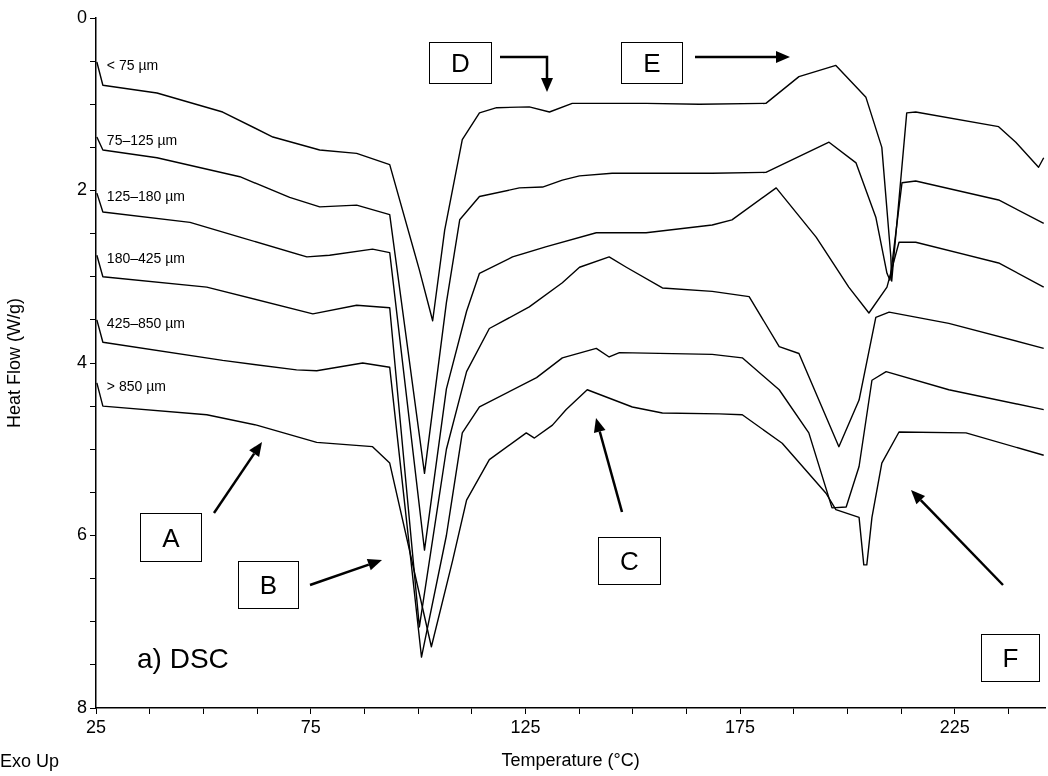  What do you see at coordinates (142, 139) in the screenshot?
I see `series-label: 75–125 µm` at bounding box center [142, 139].